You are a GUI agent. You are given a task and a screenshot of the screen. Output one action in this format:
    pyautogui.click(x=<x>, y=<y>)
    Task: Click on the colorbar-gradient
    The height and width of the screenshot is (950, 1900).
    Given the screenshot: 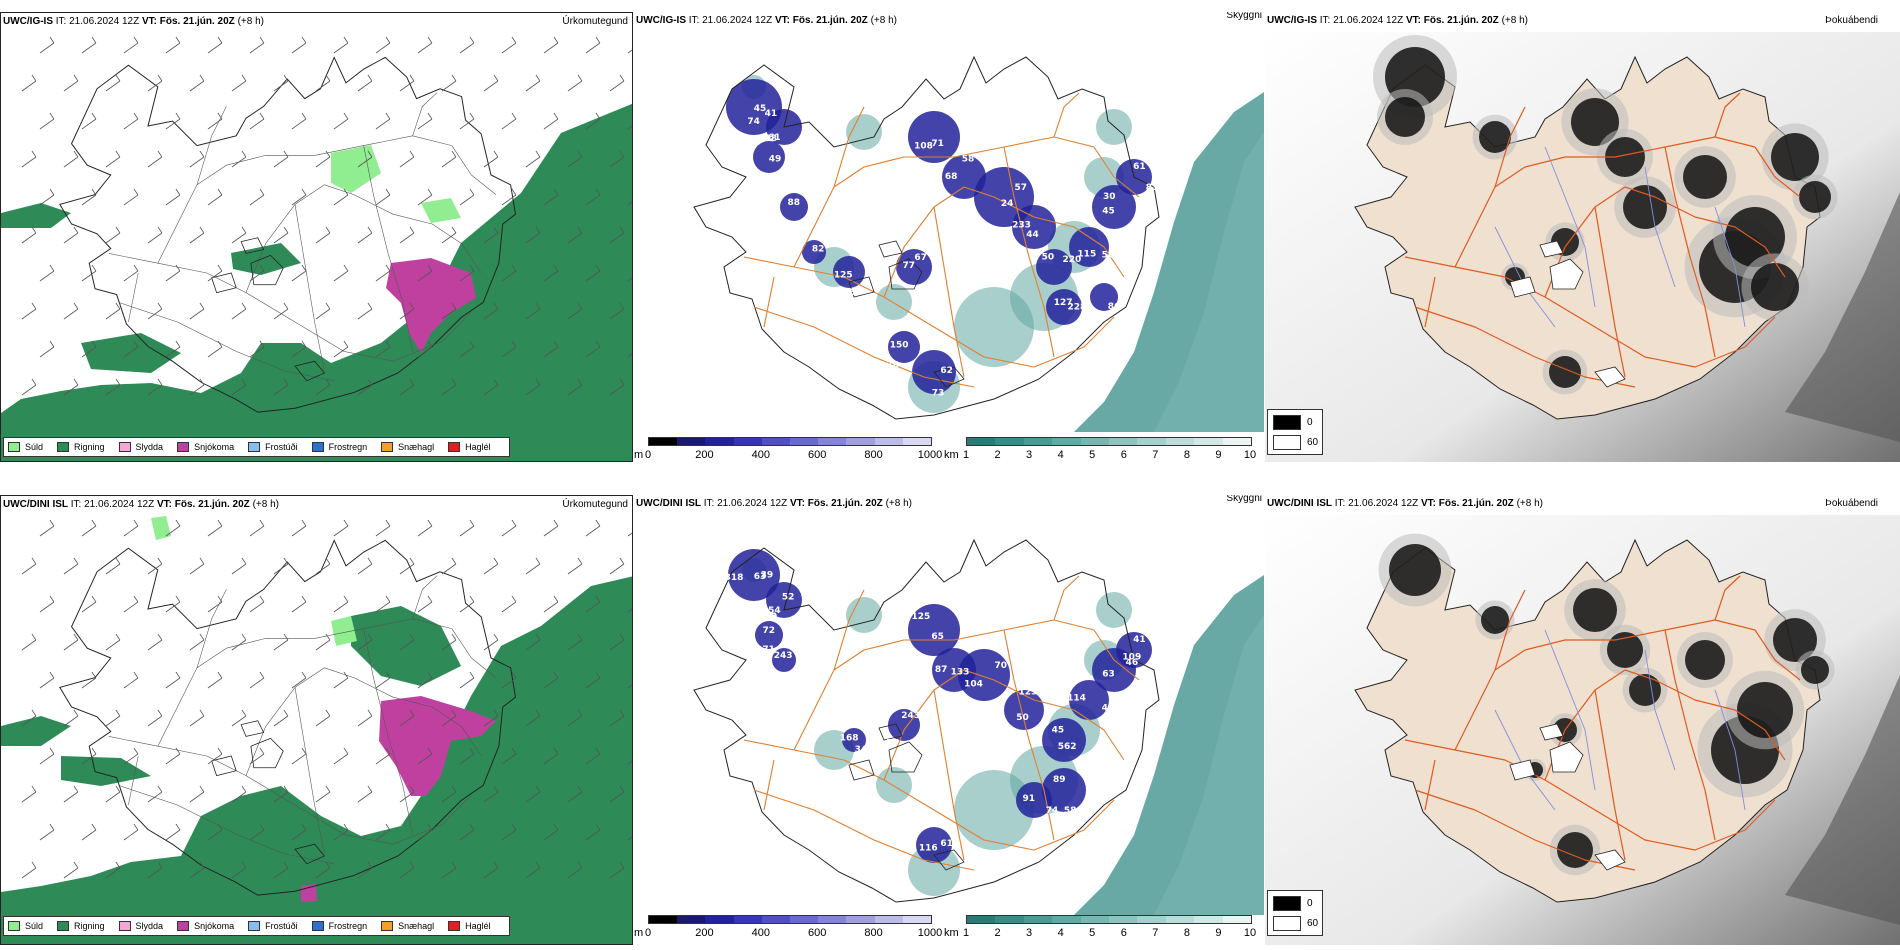 What is the action you would take?
    pyautogui.click(x=1109, y=441)
    